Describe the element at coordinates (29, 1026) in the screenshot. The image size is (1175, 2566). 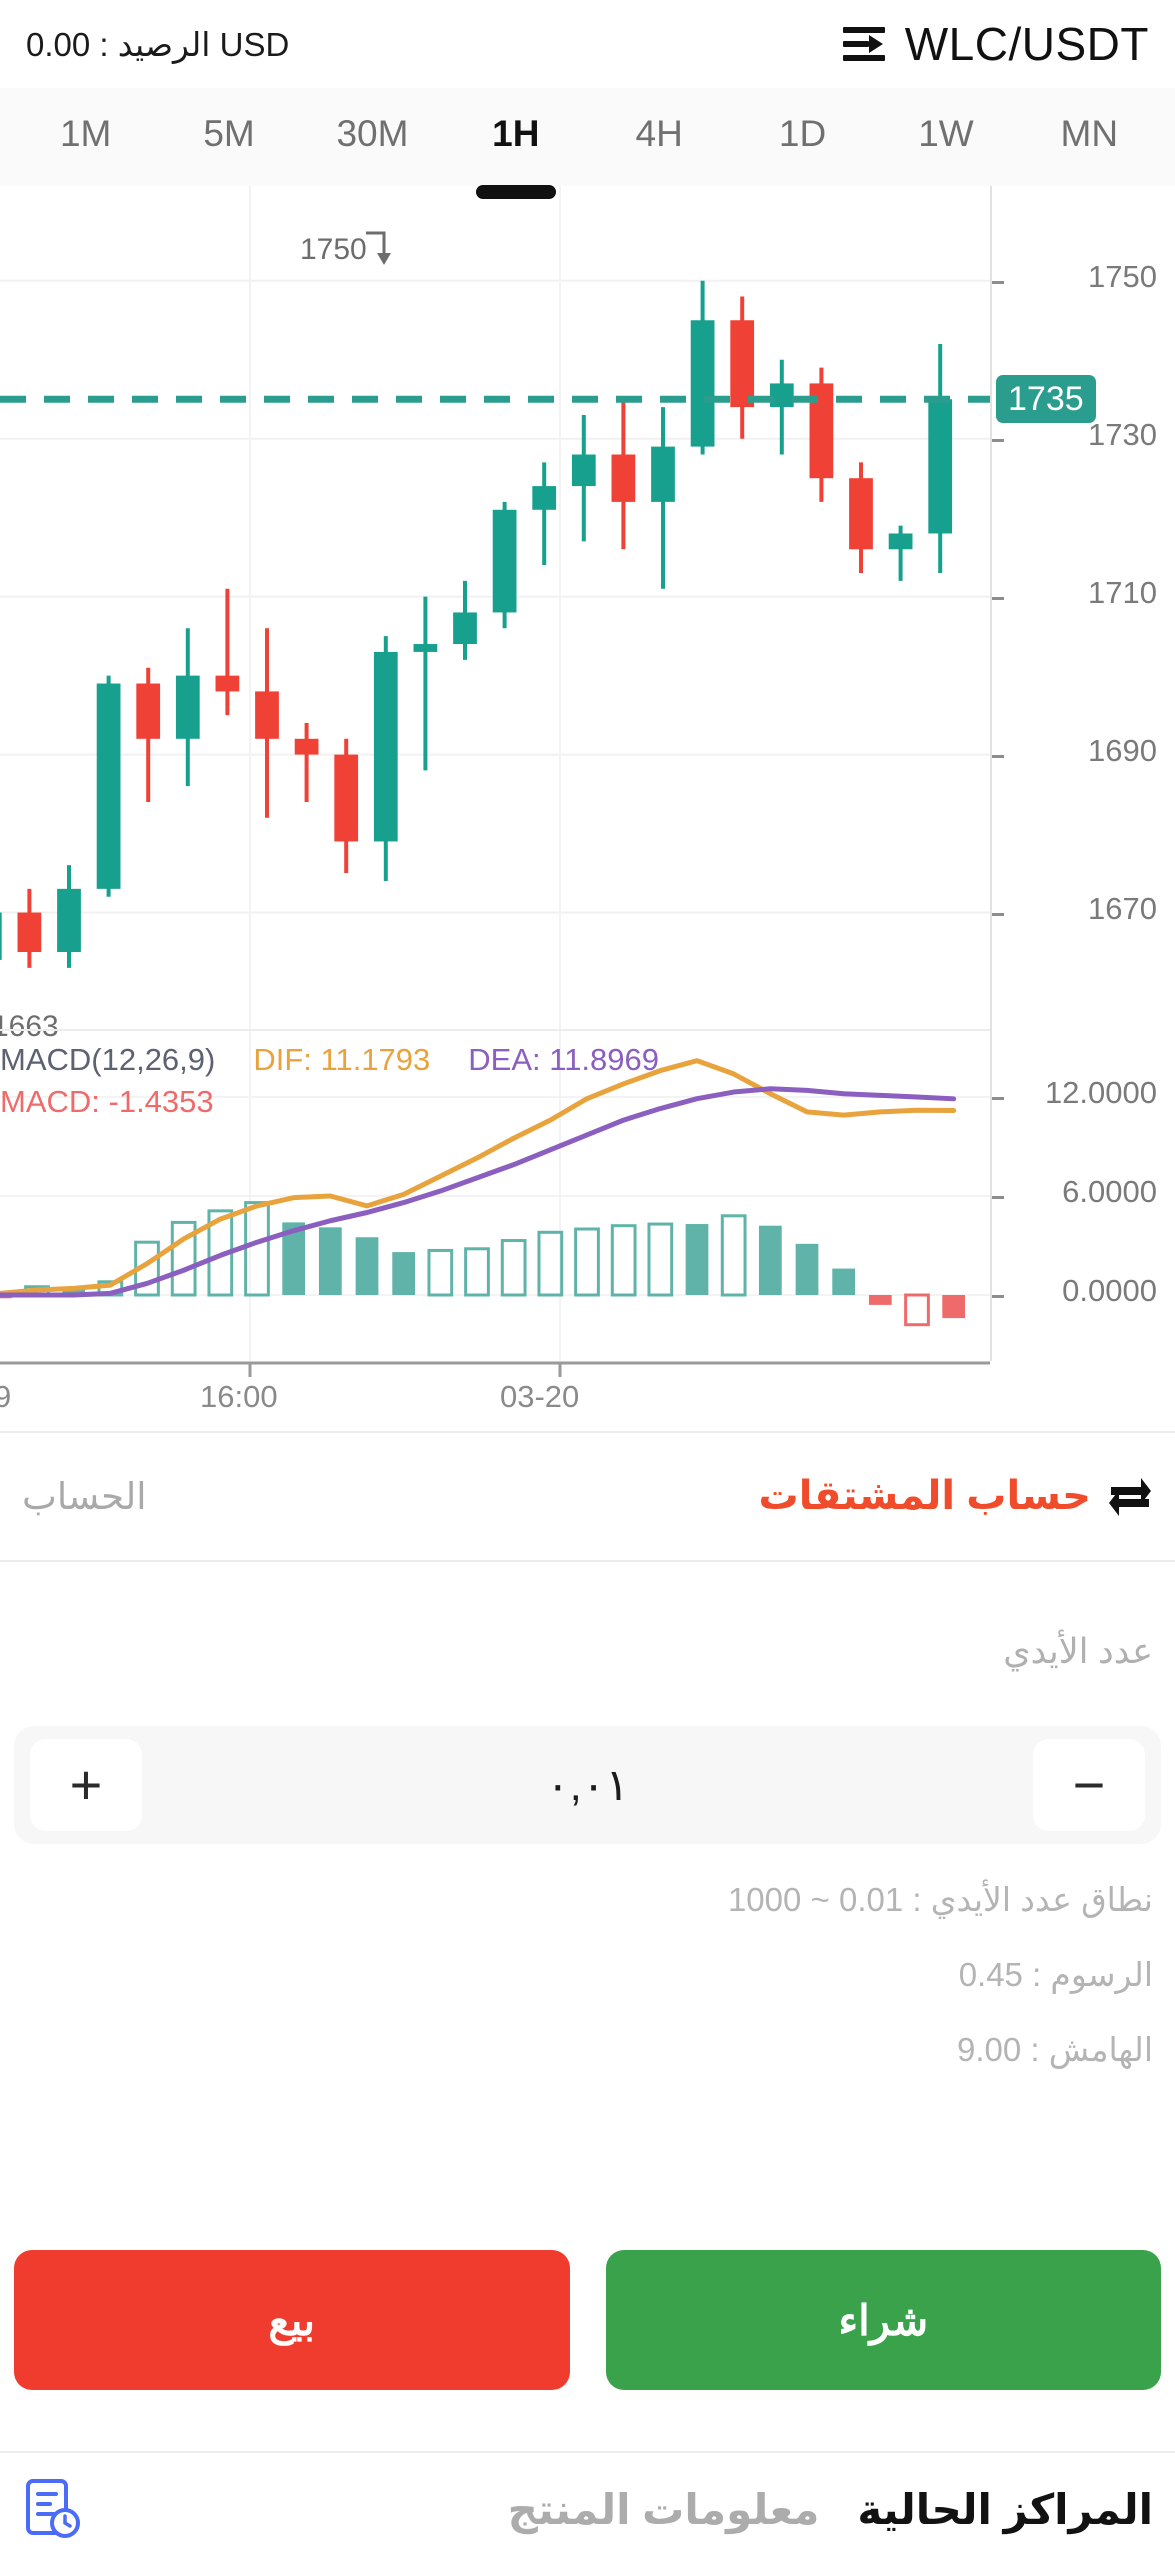
I see `low-price-annotation: 1663` at that location.